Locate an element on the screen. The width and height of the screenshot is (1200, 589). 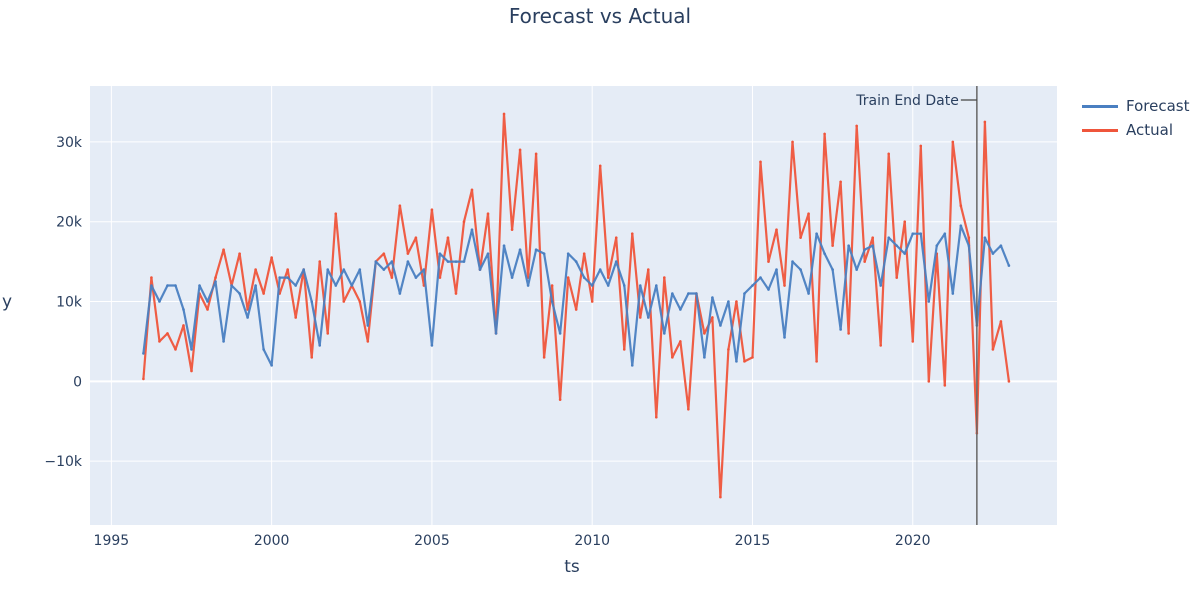
legend-item-actual: Actual is located at coordinates (1135, 130).